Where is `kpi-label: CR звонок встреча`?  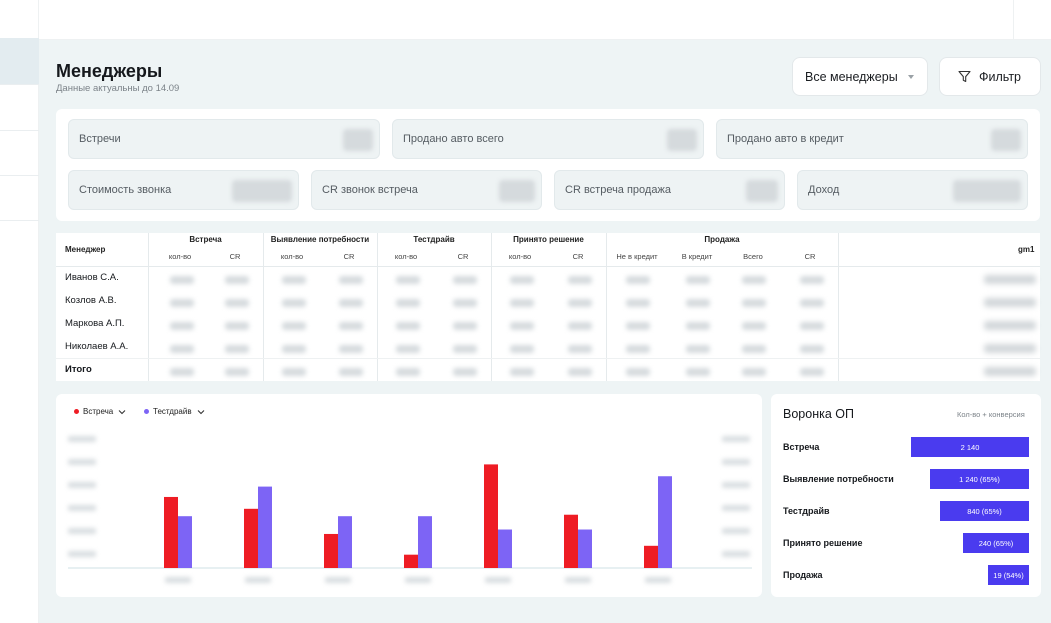 kpi-label: CR звонок встреча is located at coordinates (370, 190).